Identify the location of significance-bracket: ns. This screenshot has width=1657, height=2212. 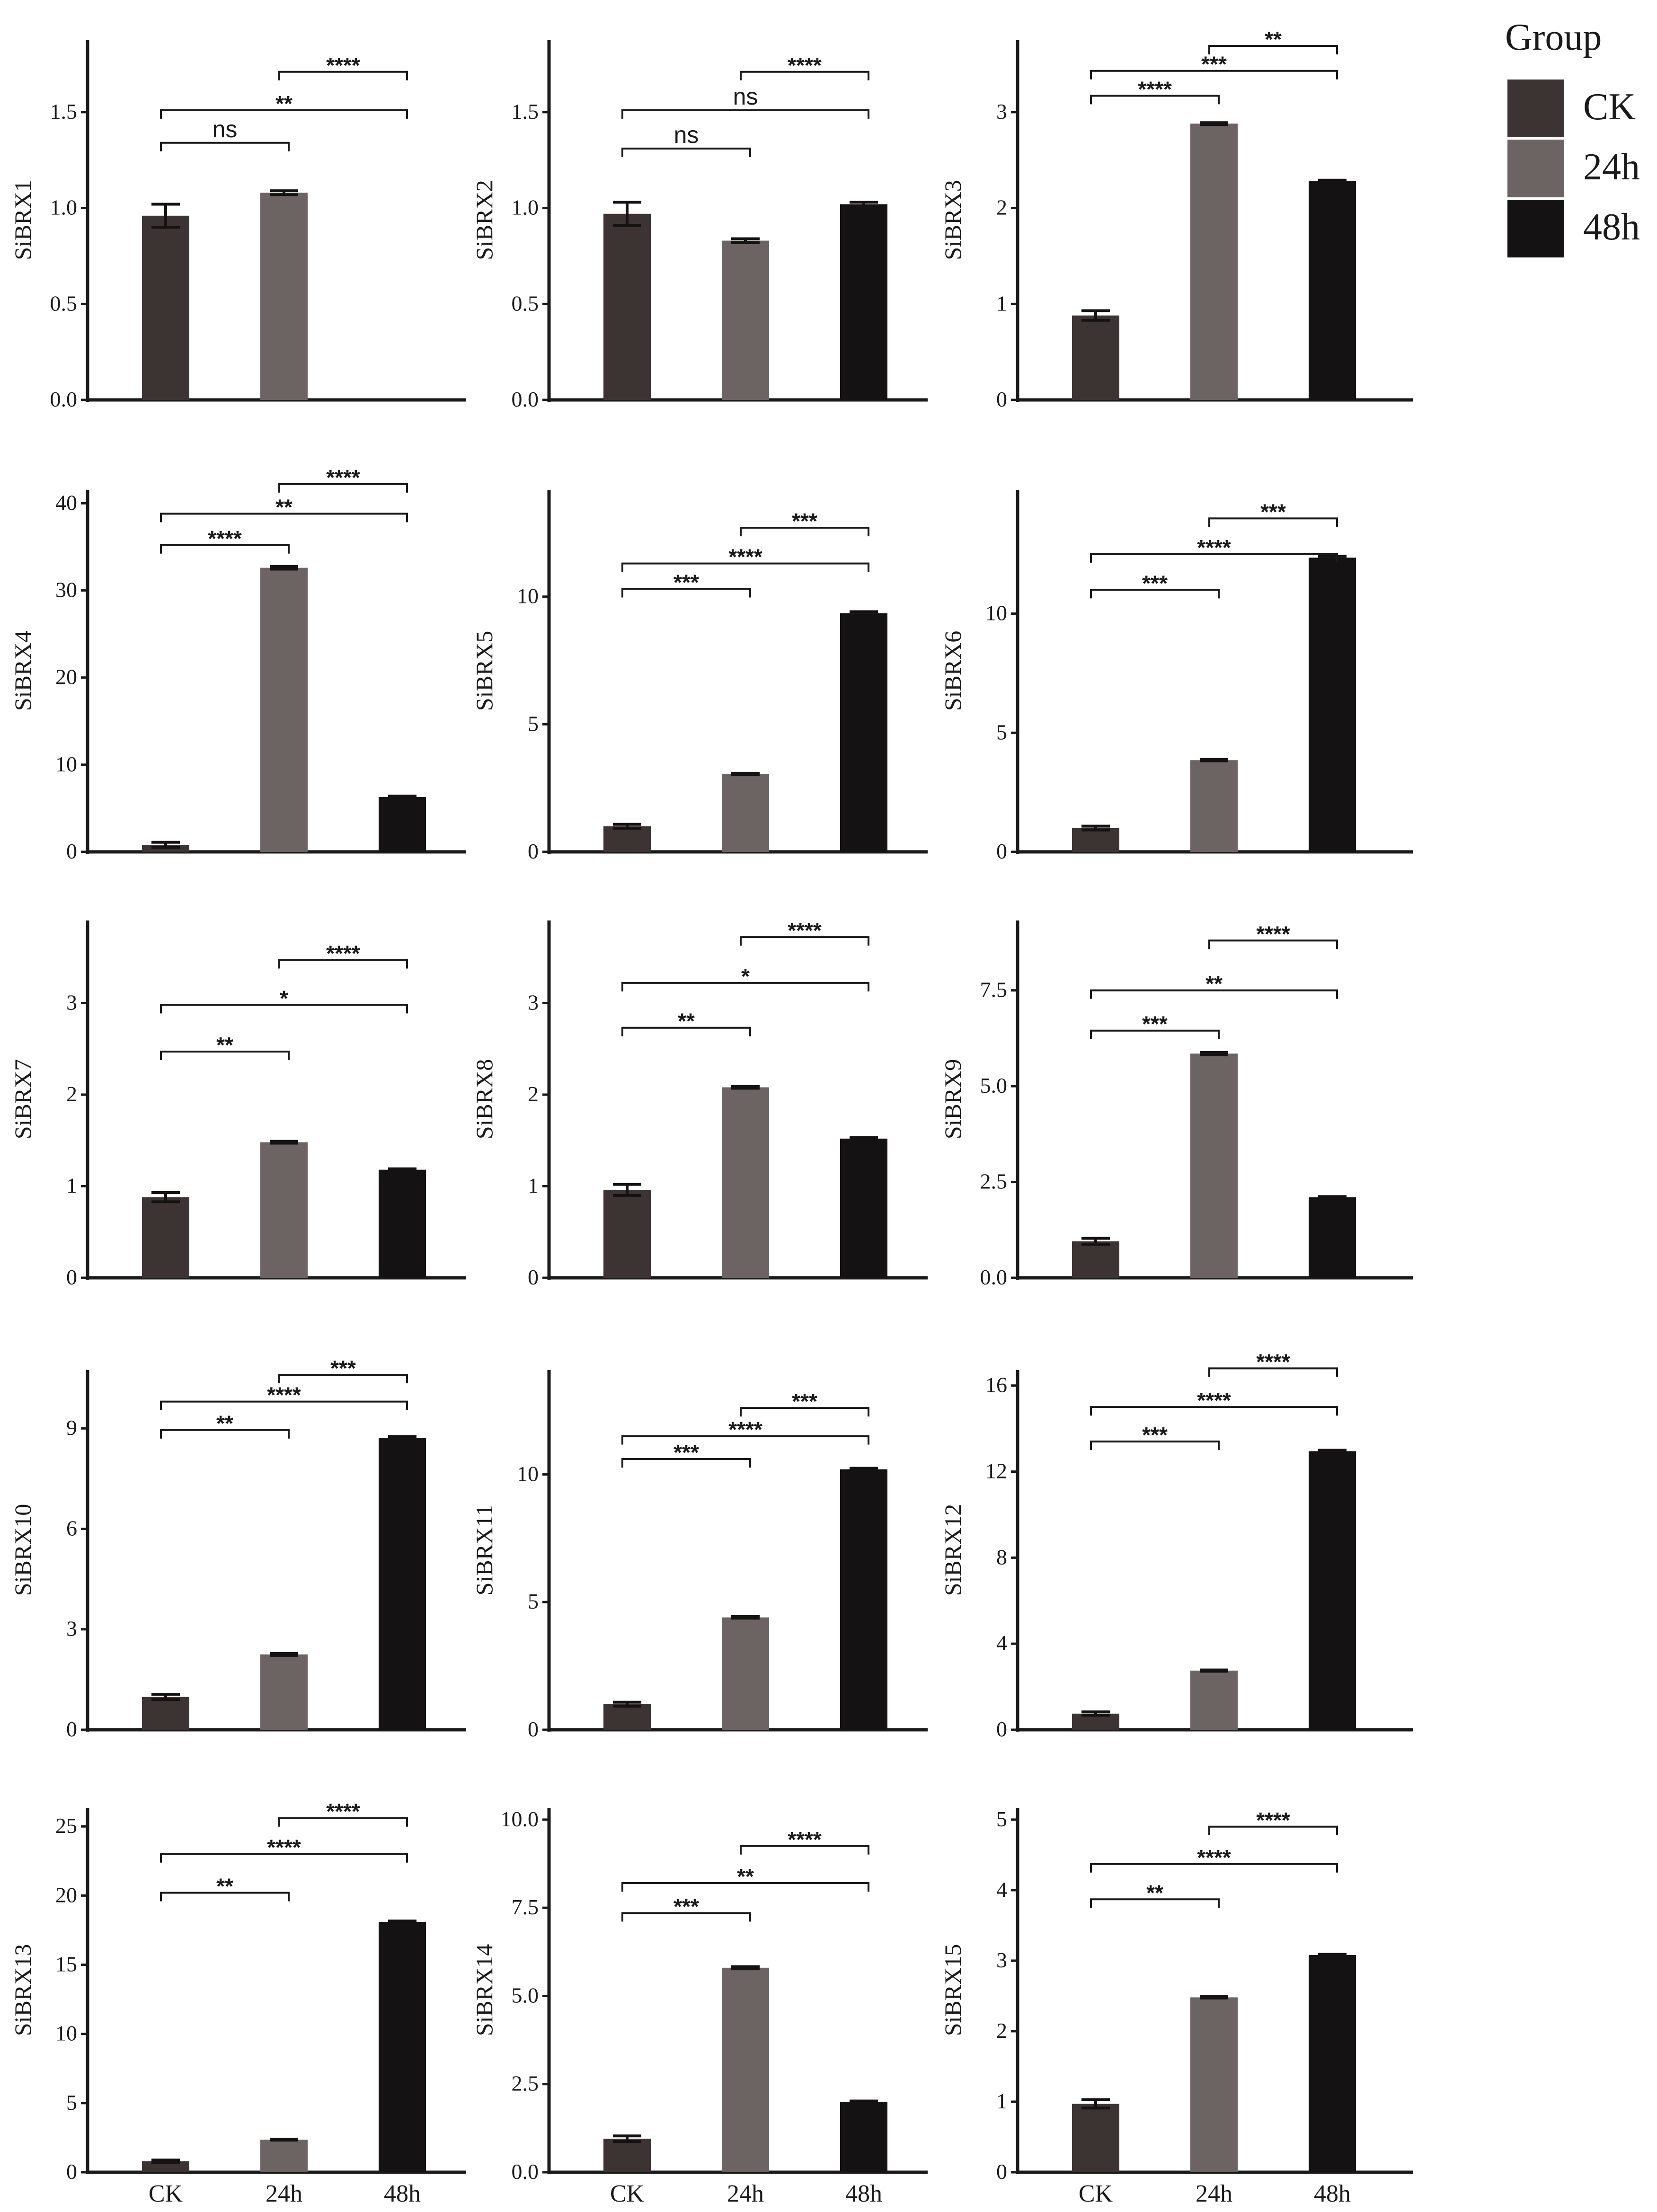
(686, 139).